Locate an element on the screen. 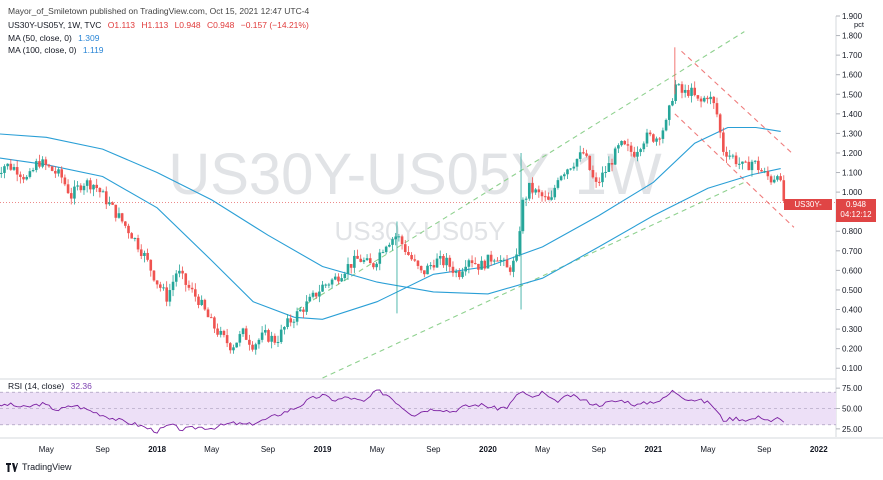  time-tick-label: 2022 is located at coordinates (819, 449).